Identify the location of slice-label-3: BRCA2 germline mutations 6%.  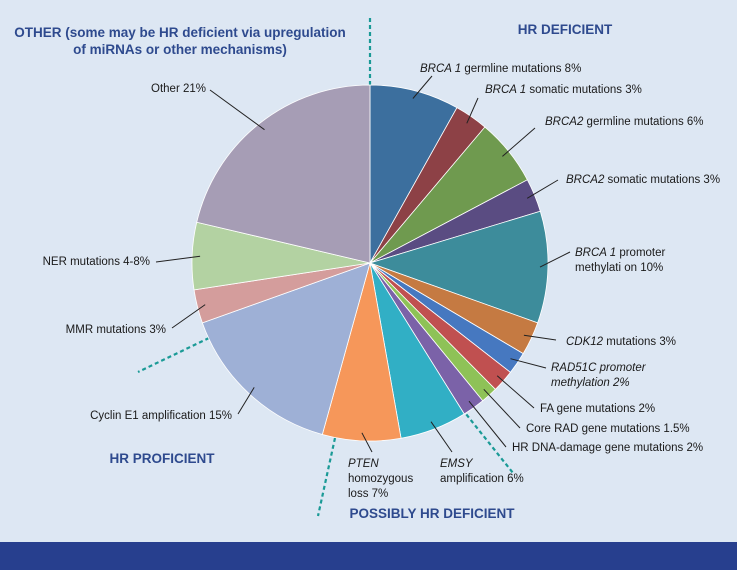
(624, 122).